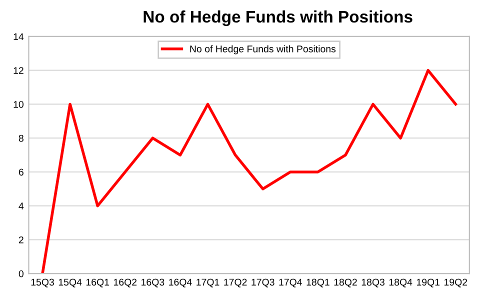  What do you see at coordinates (263, 283) in the screenshot?
I see `x-tick-label: 17Q3` at bounding box center [263, 283].